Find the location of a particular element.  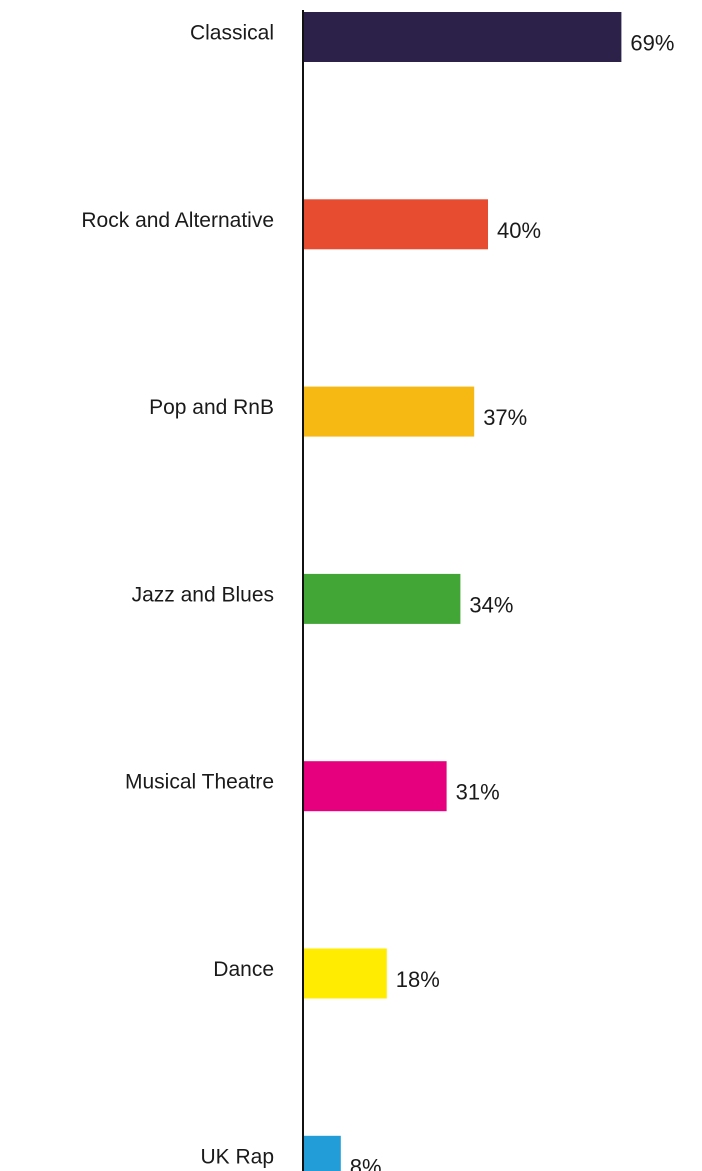

value-label-pop-and-rnb: 37% is located at coordinates (505, 417).